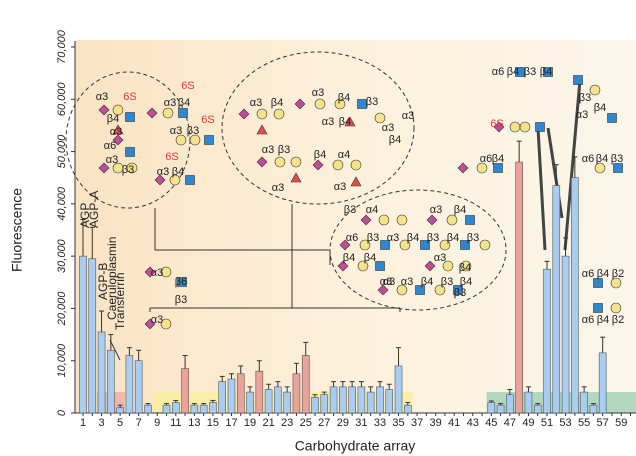 This screenshot has width=636, height=456. I want to click on x-tick-label: 37, so click(417, 423).